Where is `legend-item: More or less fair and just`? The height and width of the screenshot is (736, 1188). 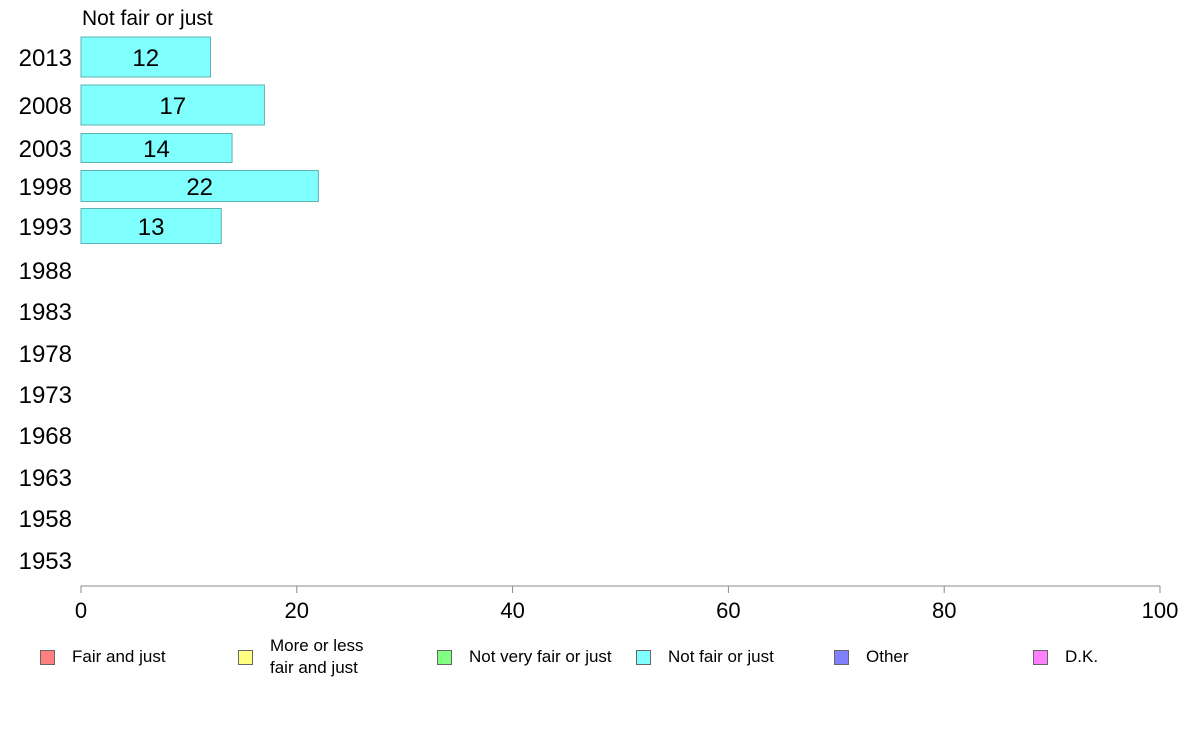
legend-item: More or less fair and just is located at coordinates (314, 657).